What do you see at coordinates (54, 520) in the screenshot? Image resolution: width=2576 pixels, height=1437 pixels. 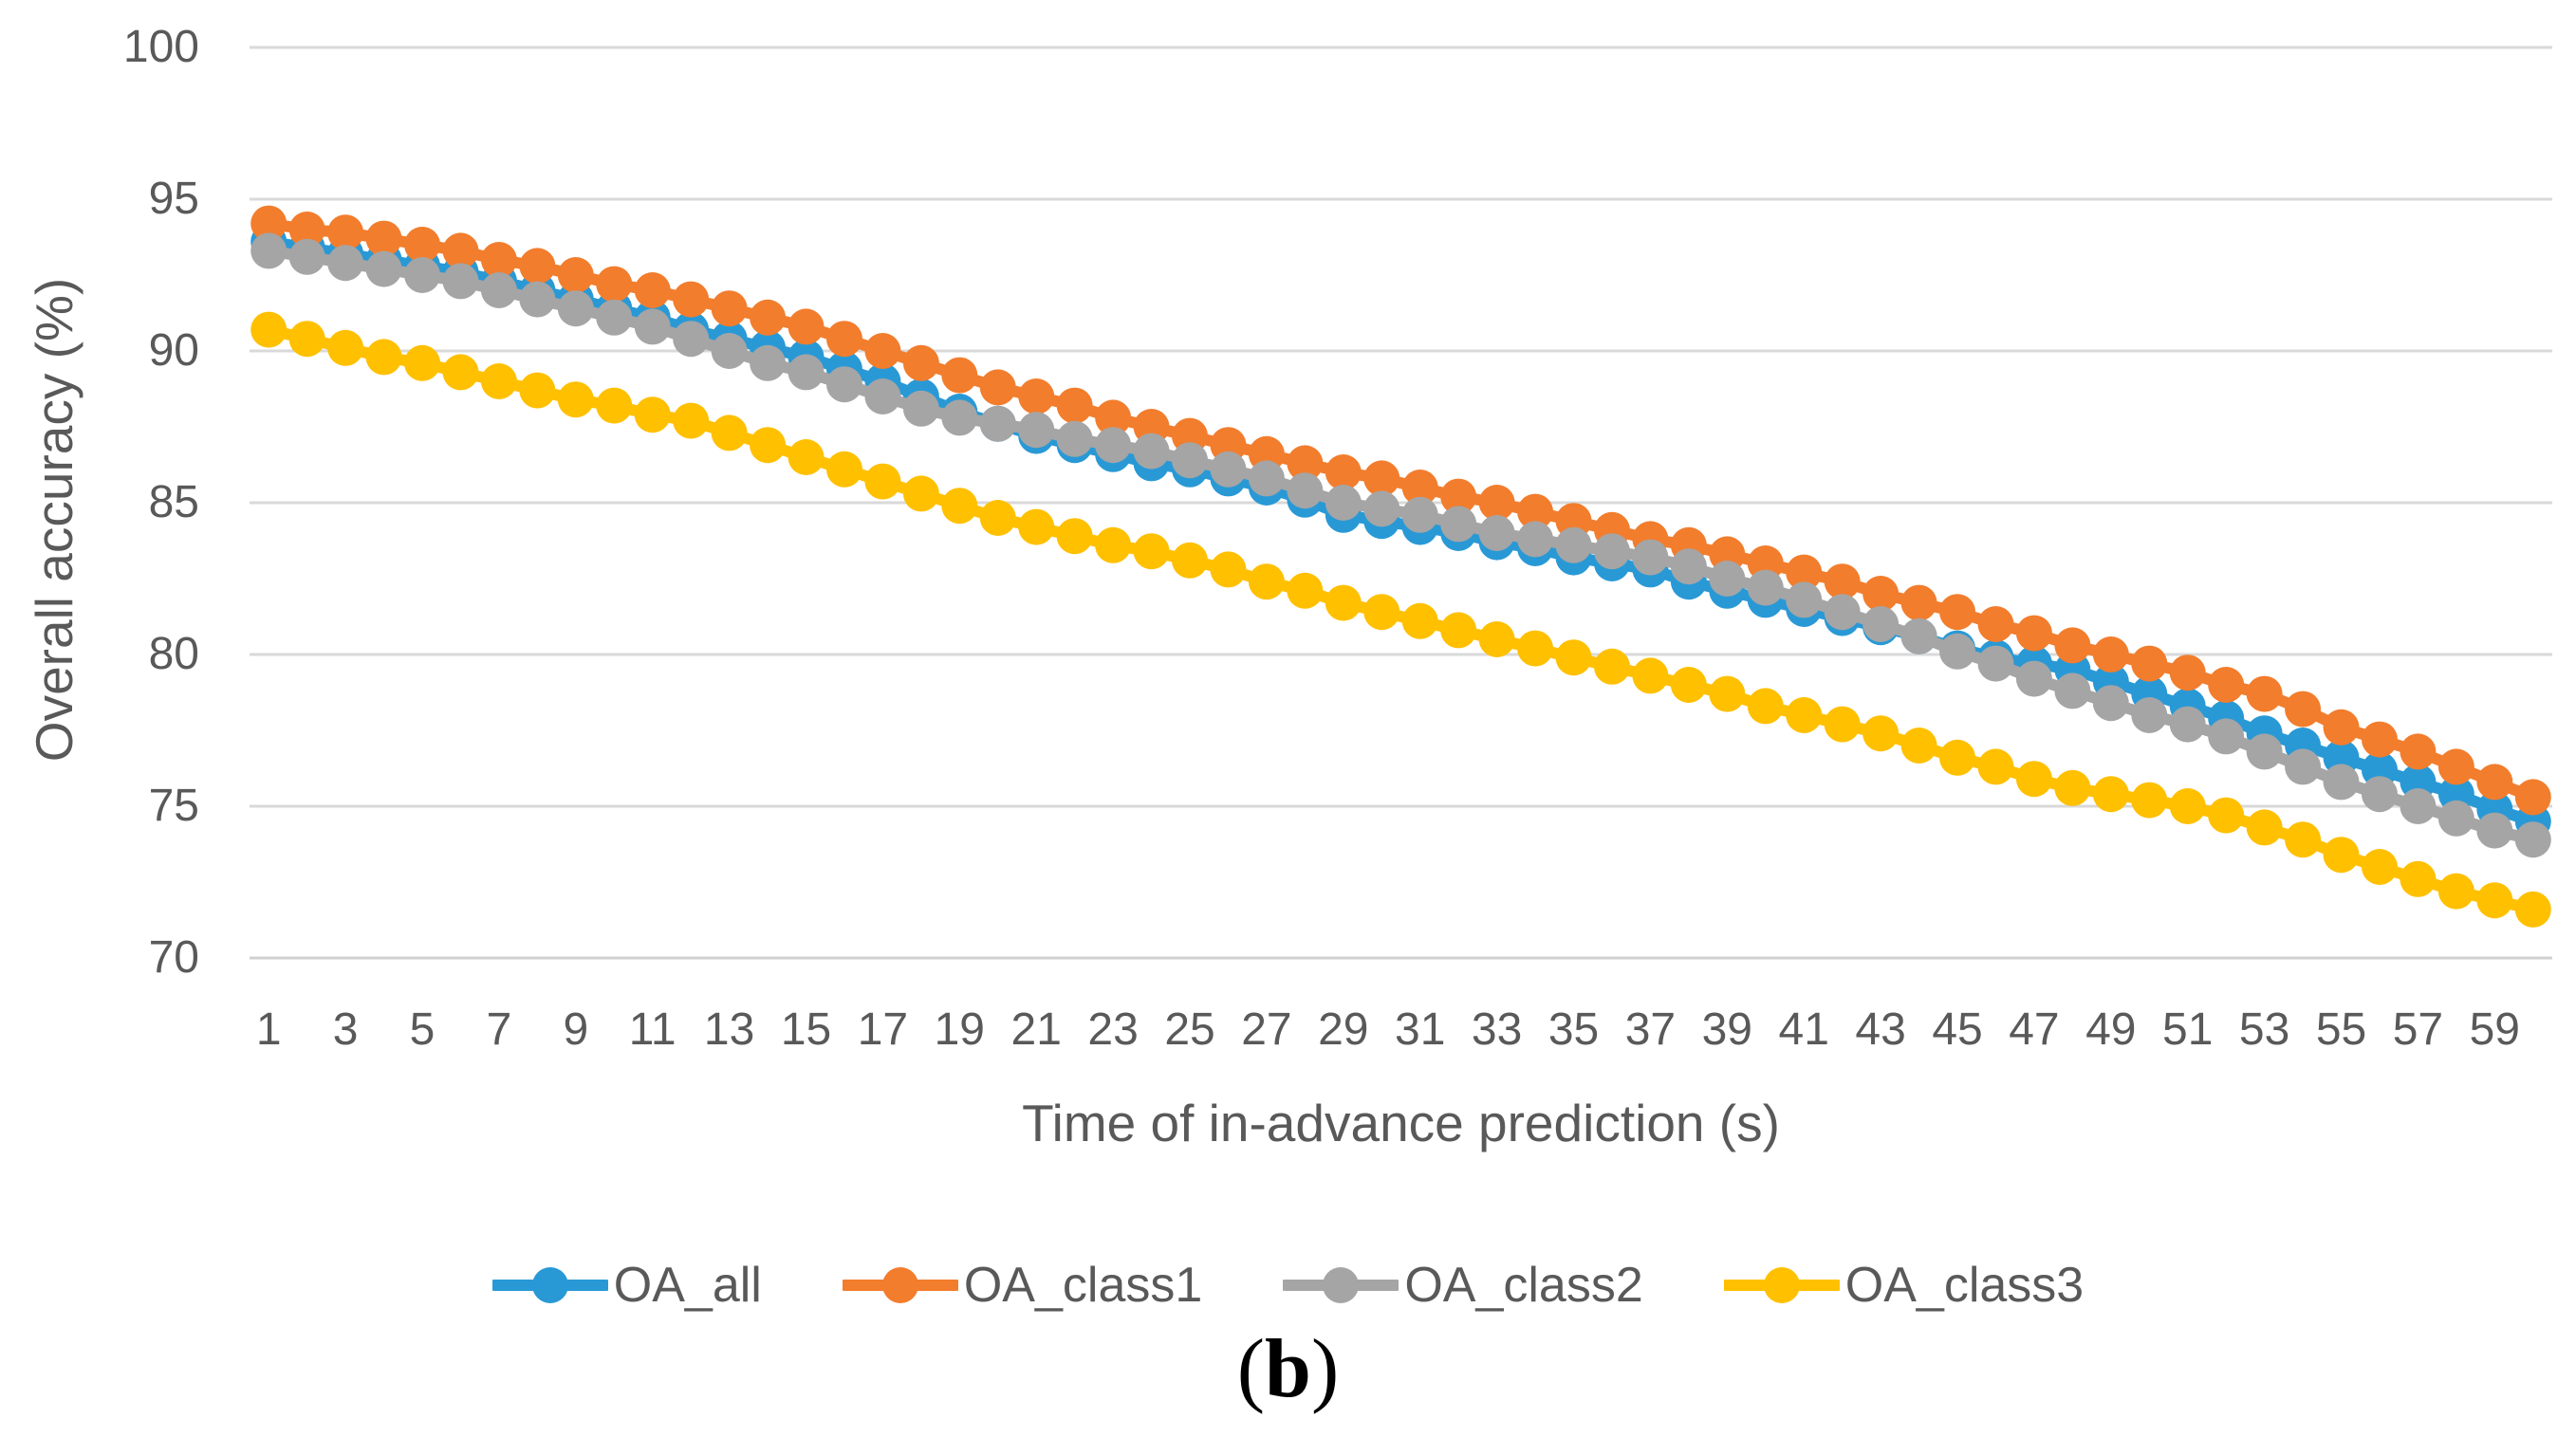 I see `y-axis-title: Overall accuracy (%)` at bounding box center [54, 520].